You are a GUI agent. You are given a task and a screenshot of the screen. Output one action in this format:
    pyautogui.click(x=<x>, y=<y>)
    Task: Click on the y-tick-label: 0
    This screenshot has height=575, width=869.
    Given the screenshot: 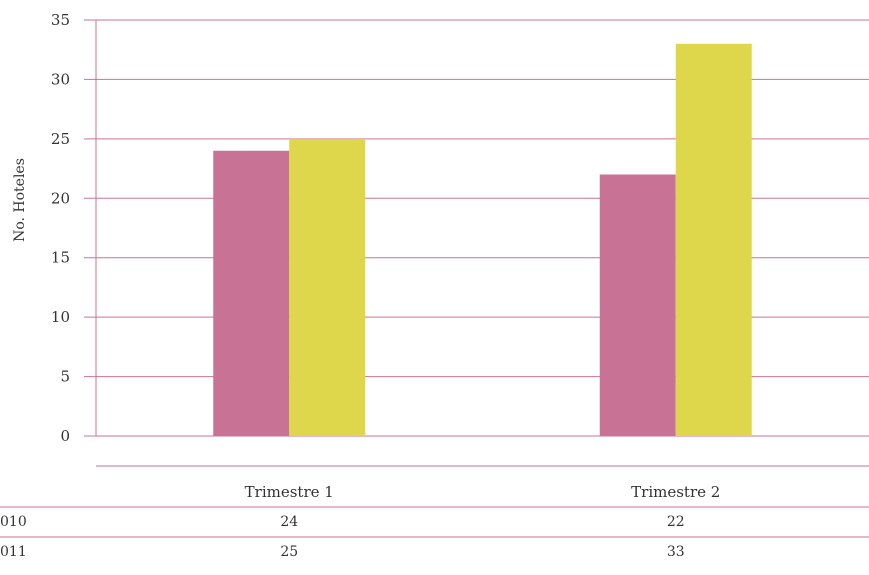 What is the action you would take?
    pyautogui.click(x=65, y=436)
    